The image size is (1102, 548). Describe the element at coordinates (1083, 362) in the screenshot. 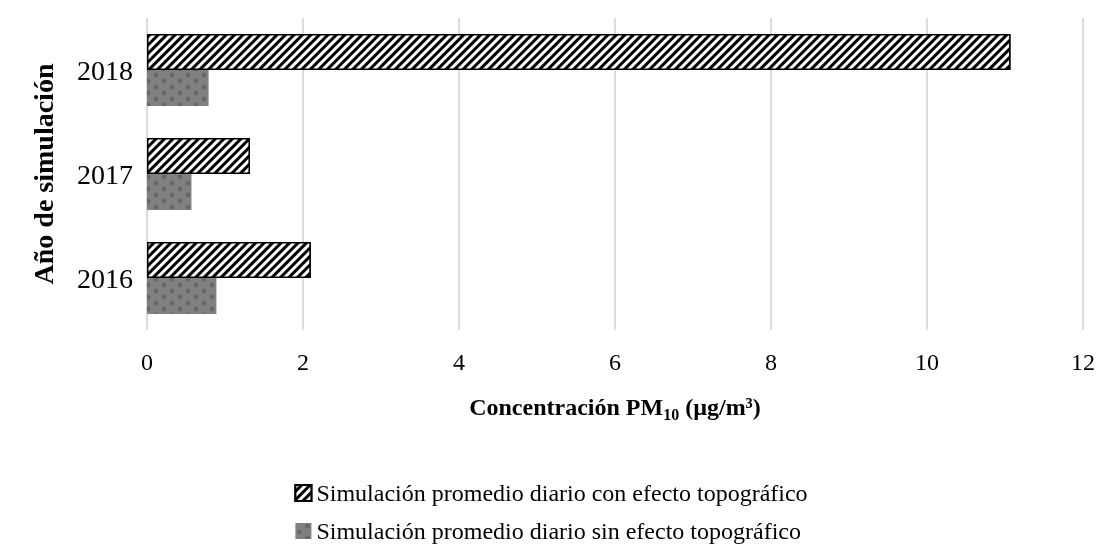

I see `x-tick-label: 12` at that location.